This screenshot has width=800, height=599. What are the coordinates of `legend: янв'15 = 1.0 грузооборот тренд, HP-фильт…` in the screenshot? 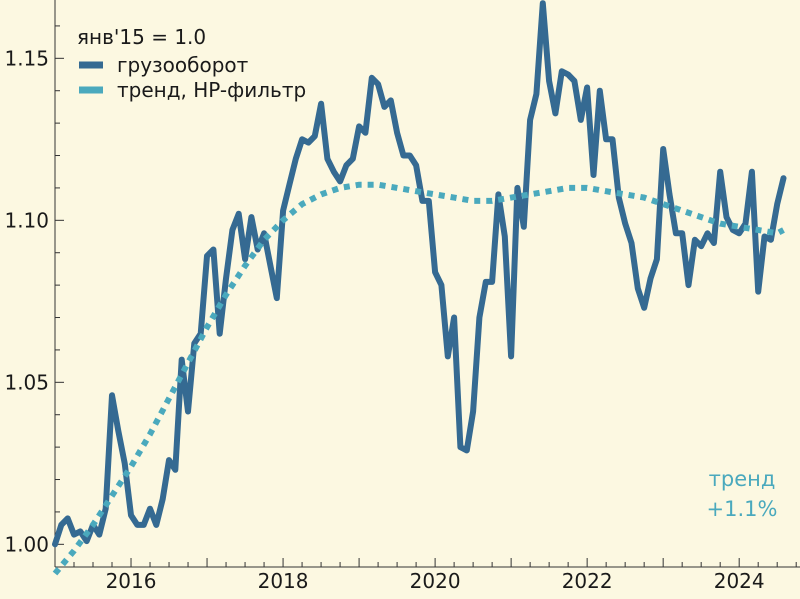 It's located at (191, 63).